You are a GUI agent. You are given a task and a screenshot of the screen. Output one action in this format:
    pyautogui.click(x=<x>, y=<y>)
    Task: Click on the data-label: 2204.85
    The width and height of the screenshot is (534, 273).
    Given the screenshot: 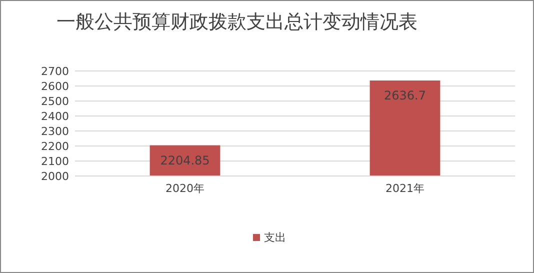 What is the action you would take?
    pyautogui.click(x=185, y=160)
    